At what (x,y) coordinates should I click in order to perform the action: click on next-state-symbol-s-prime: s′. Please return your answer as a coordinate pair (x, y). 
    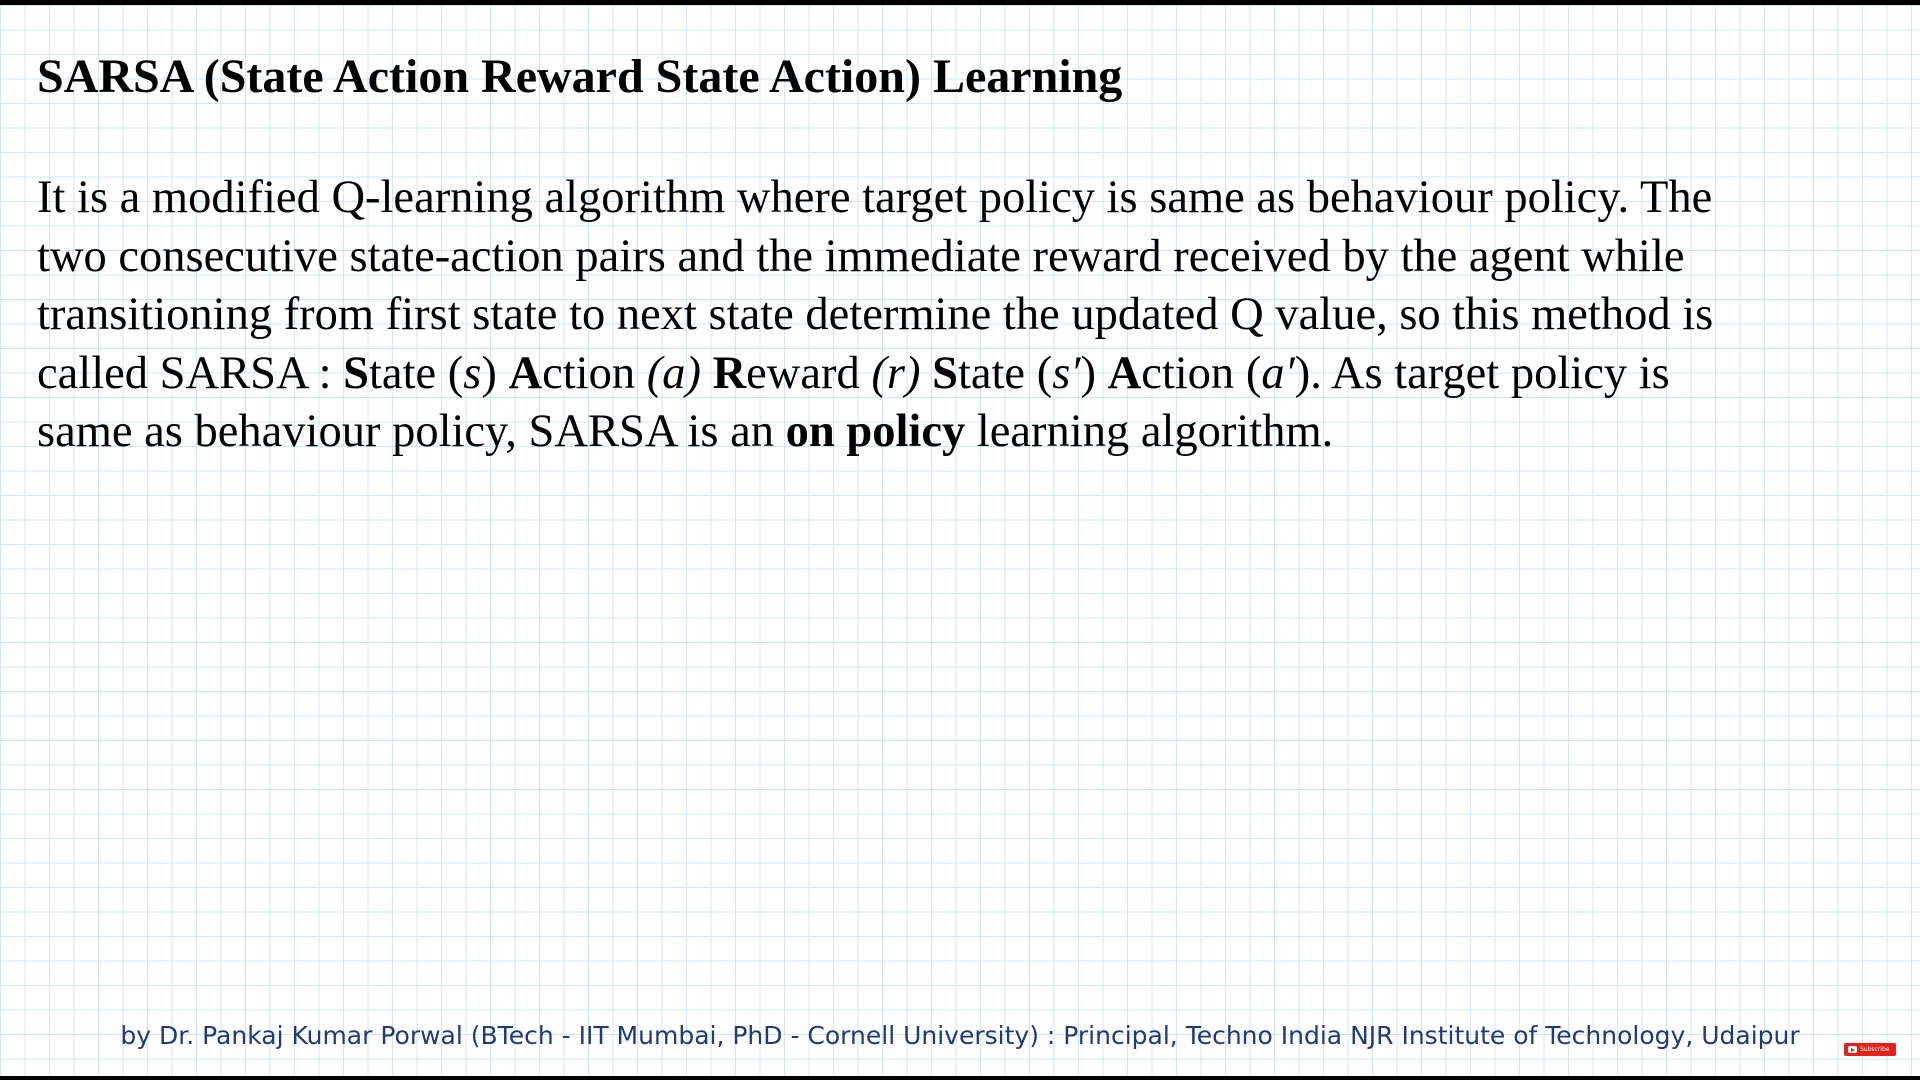
    Looking at the image, I should click on (1066, 373).